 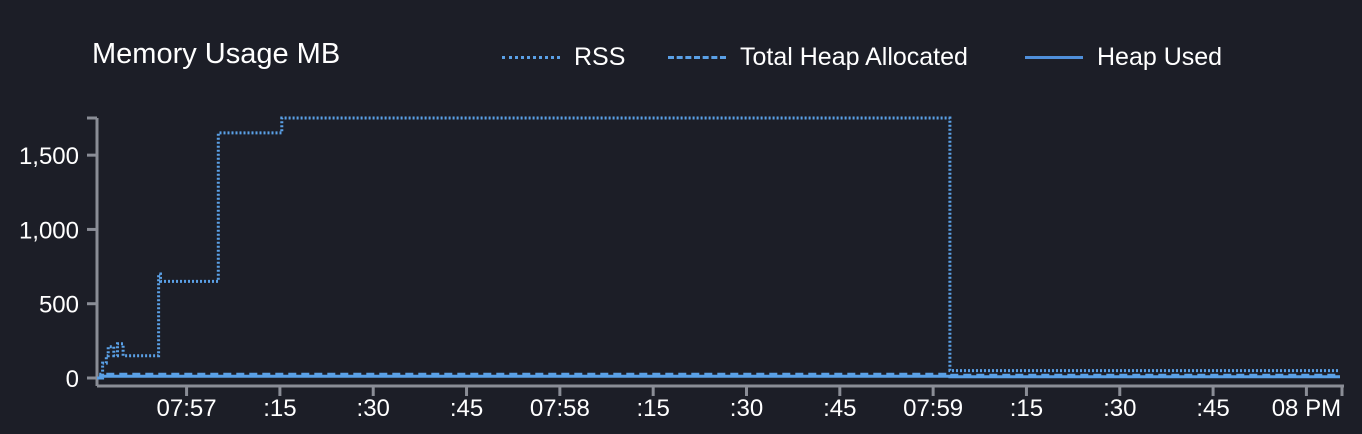 I want to click on legend-item-rss: RSS, so click(x=563, y=57).